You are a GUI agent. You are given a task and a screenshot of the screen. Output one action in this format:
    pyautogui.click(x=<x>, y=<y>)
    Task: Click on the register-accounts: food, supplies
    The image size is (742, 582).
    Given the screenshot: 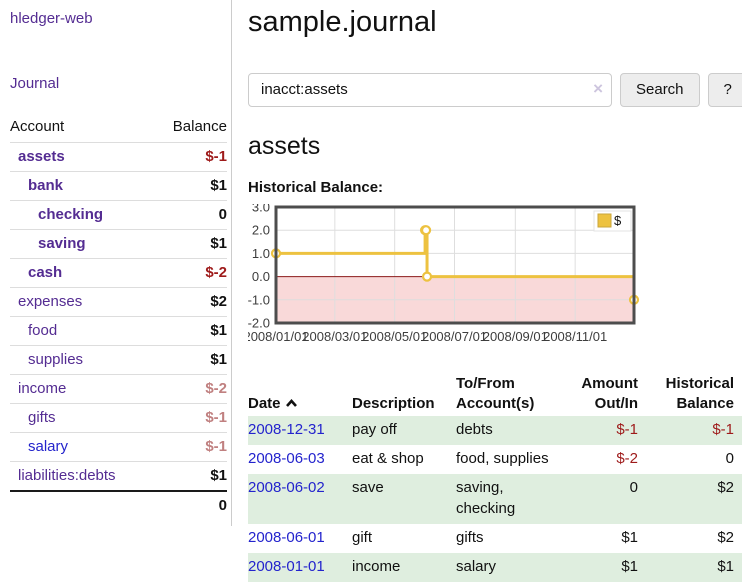 What is the action you would take?
    pyautogui.click(x=502, y=458)
    